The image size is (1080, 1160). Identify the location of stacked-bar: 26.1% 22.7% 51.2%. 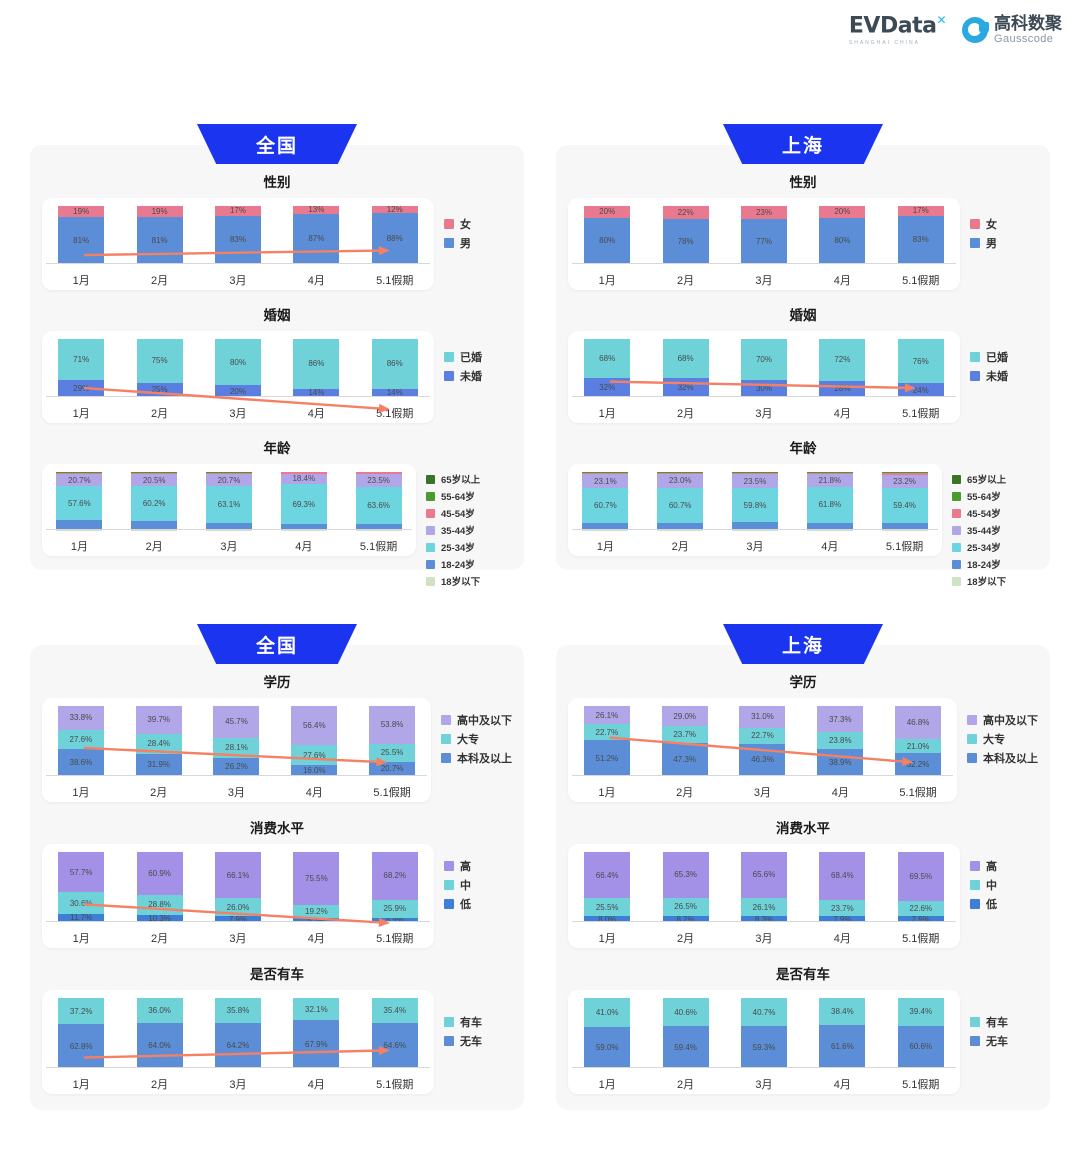
(606, 741).